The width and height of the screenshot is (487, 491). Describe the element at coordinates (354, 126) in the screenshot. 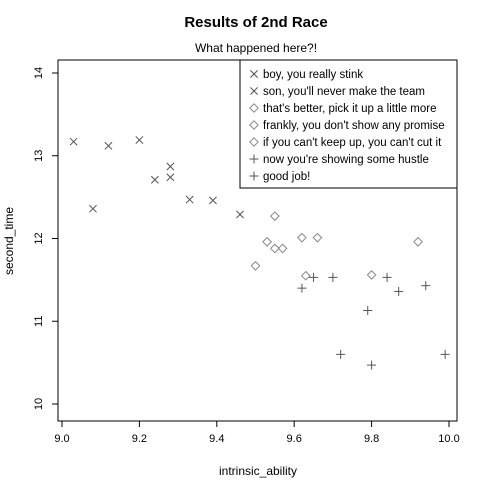

I see `legend-entry: frankly, you don't show any promise` at that location.